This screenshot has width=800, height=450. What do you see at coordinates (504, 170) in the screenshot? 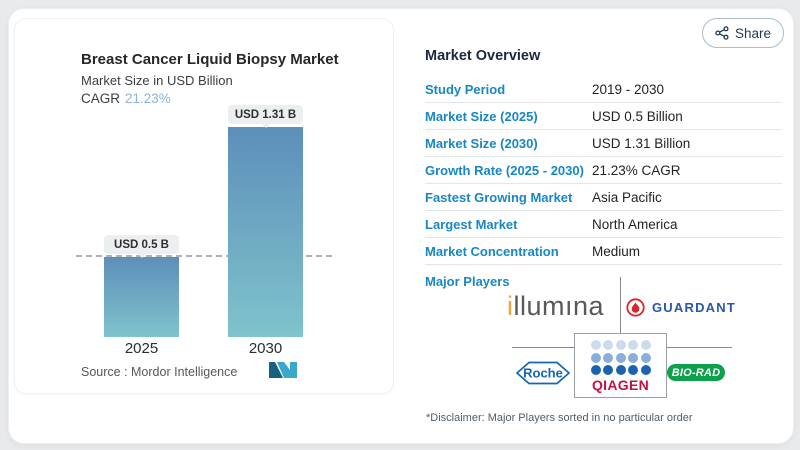
I see `row-label: Growth Rate (2025 - 2030)` at bounding box center [504, 170].